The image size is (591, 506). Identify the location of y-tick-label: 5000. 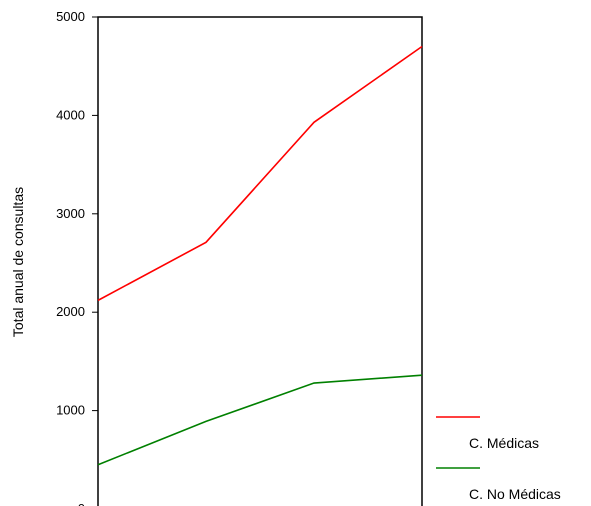
(70, 16).